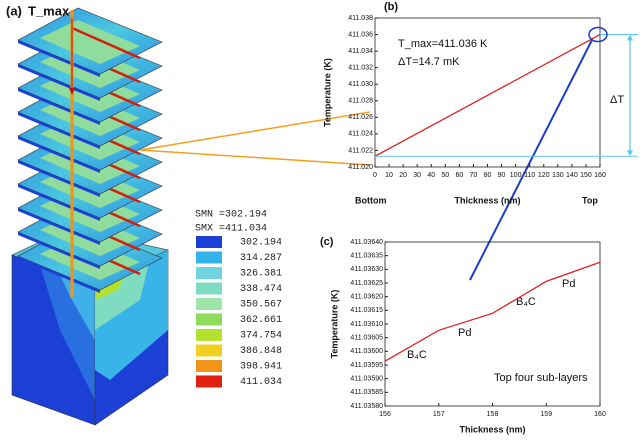 The width and height of the screenshot is (640, 441). I want to click on x-tick-label: 0, so click(375, 175).